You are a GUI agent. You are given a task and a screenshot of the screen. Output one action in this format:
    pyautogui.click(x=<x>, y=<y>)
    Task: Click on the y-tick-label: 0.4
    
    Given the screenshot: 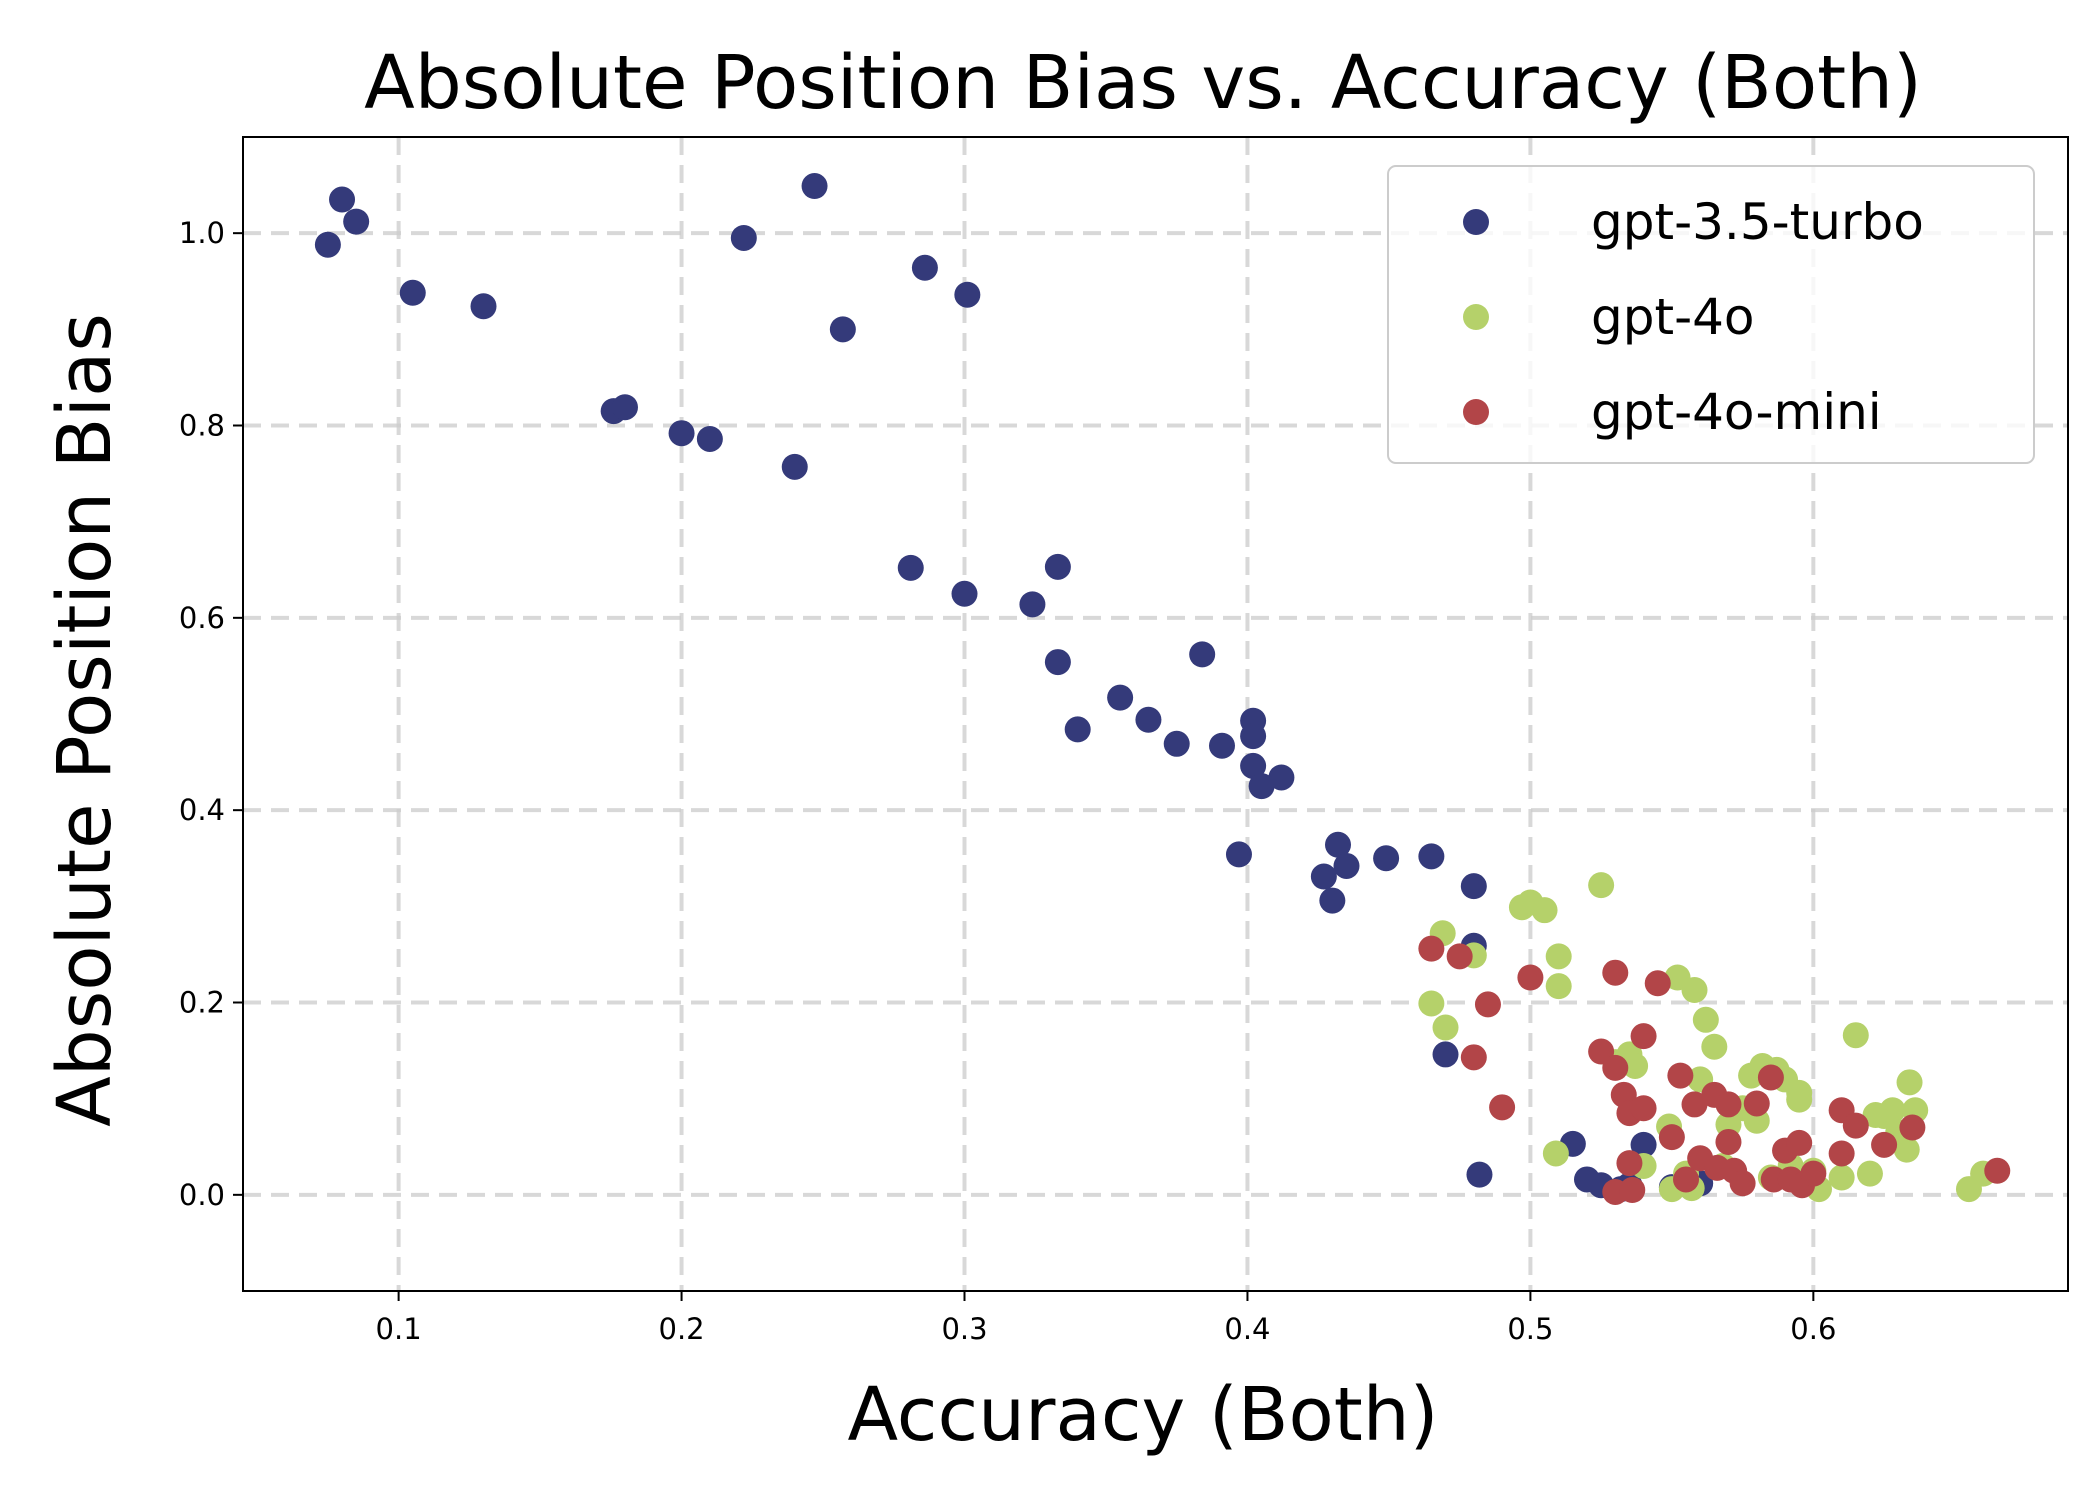 What is the action you would take?
    pyautogui.click(x=202, y=810)
    